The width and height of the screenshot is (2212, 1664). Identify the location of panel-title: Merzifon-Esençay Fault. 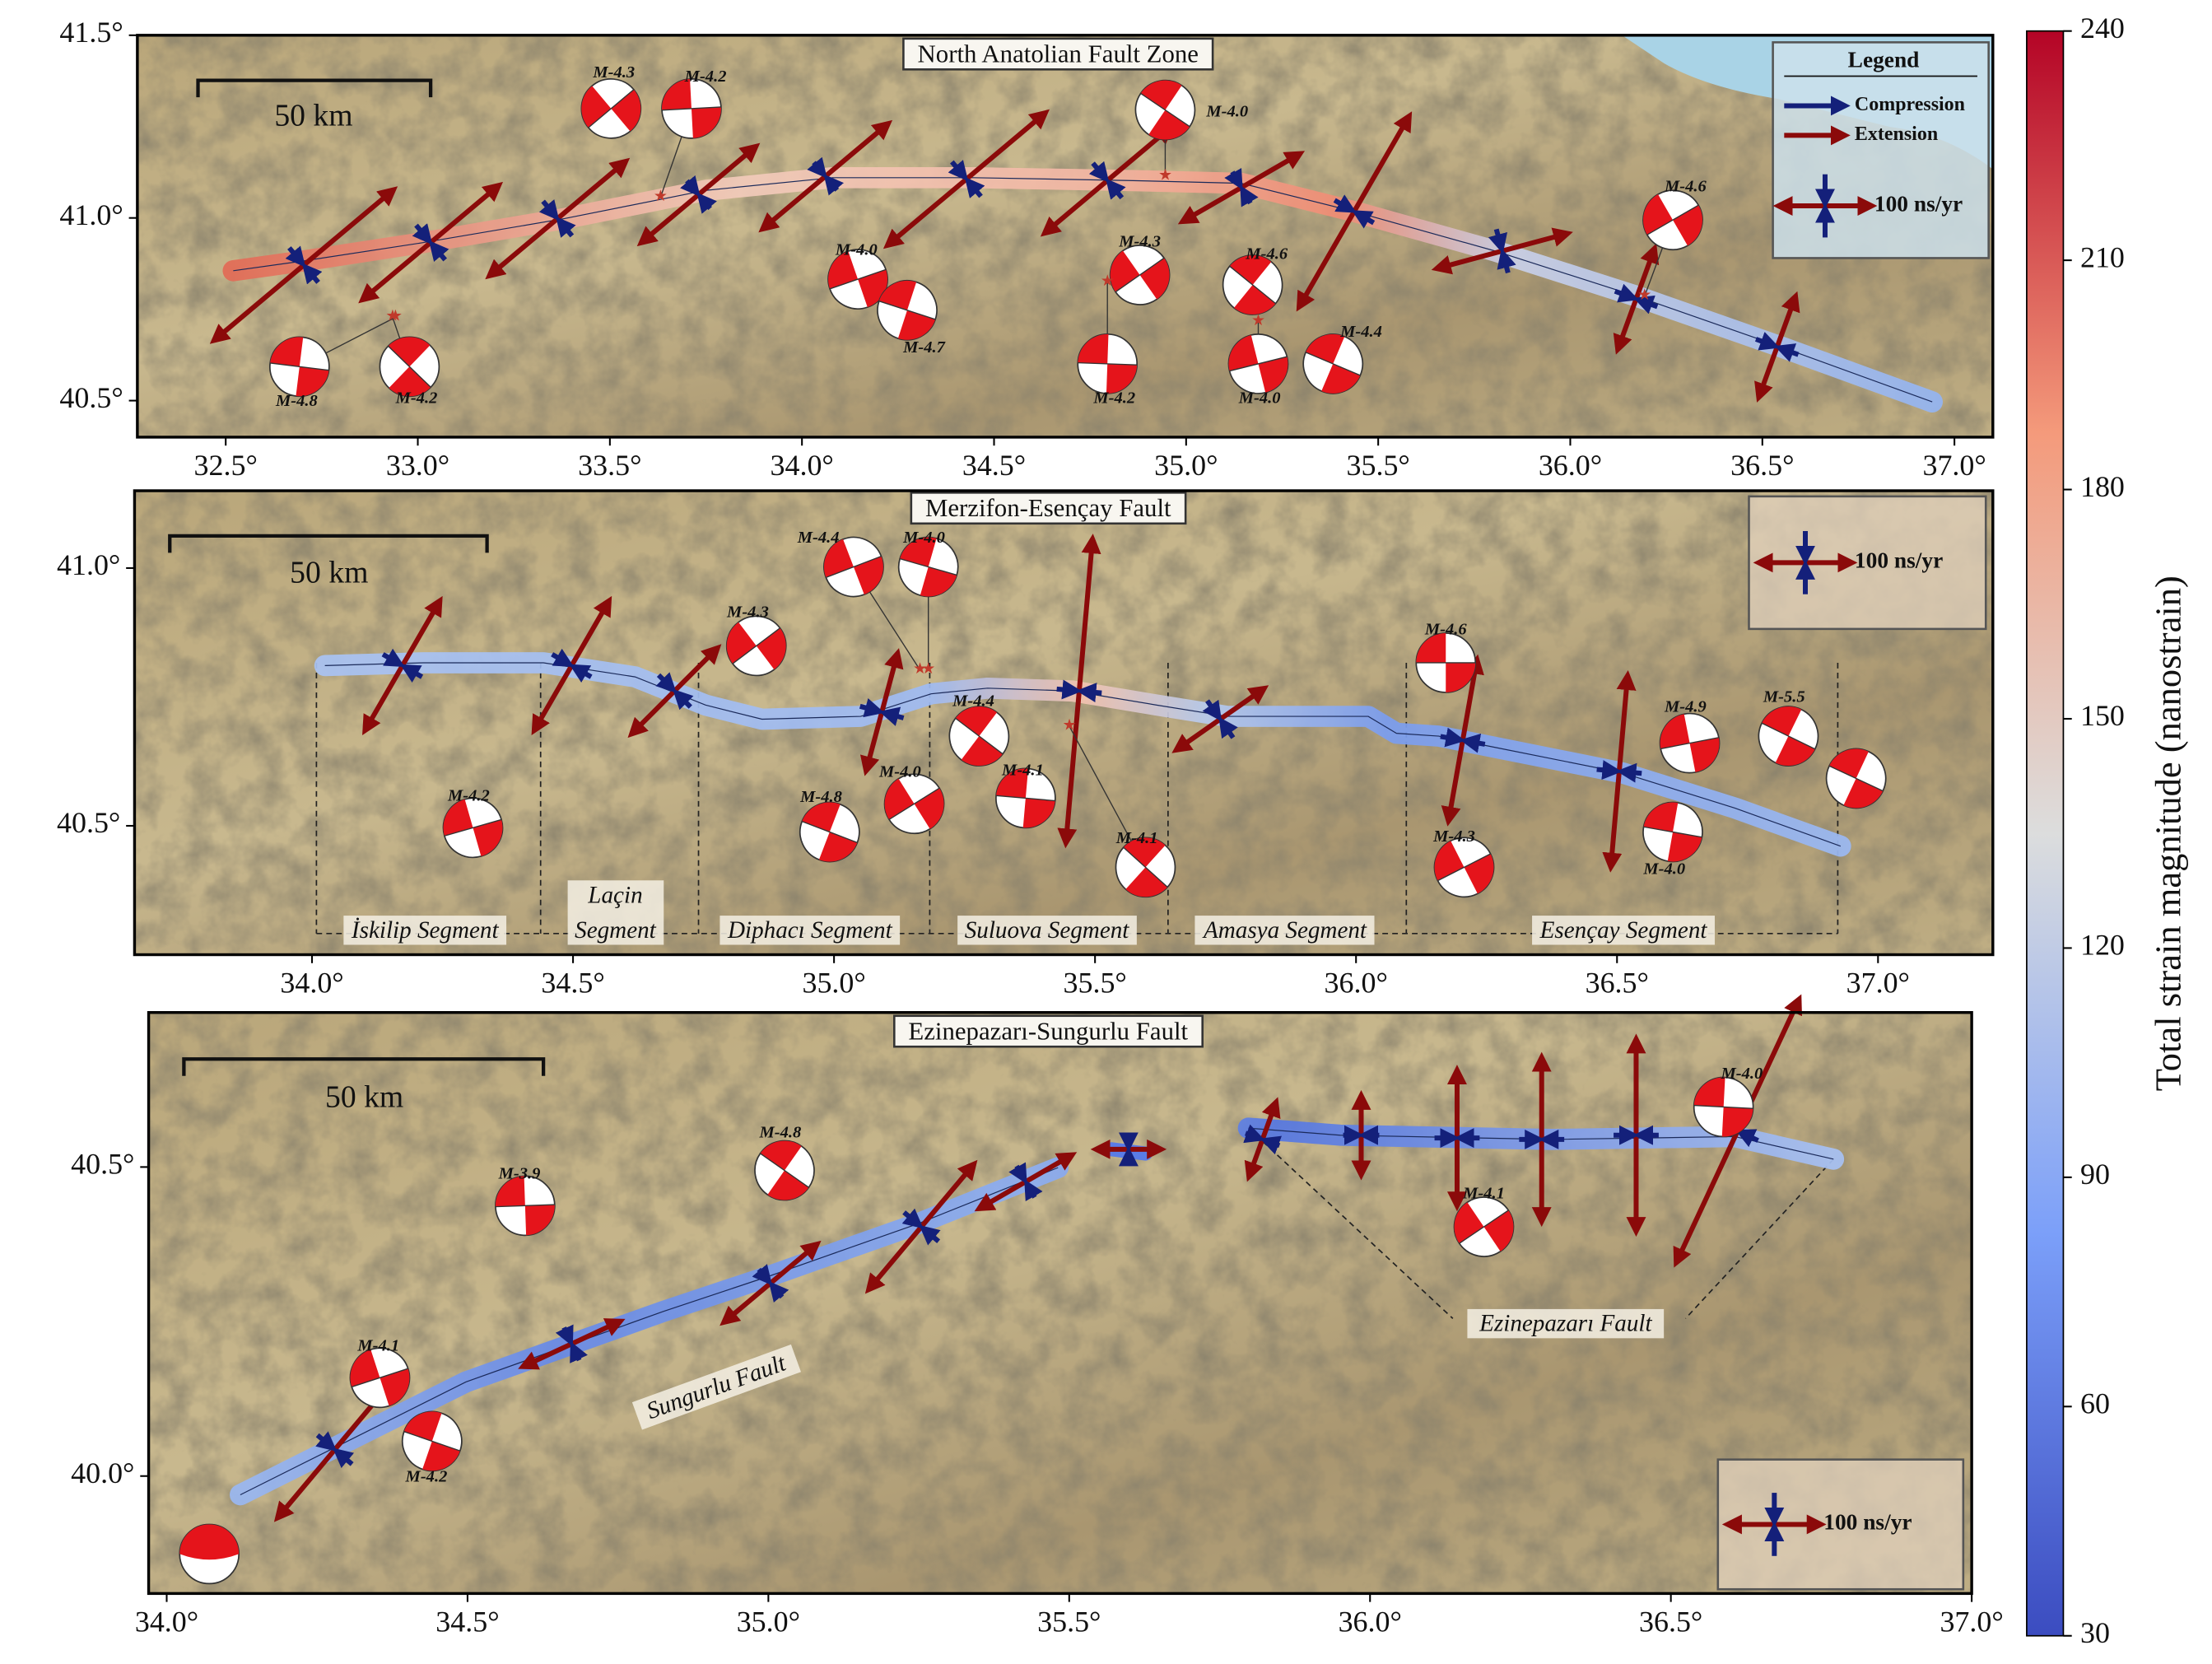
(1048, 508).